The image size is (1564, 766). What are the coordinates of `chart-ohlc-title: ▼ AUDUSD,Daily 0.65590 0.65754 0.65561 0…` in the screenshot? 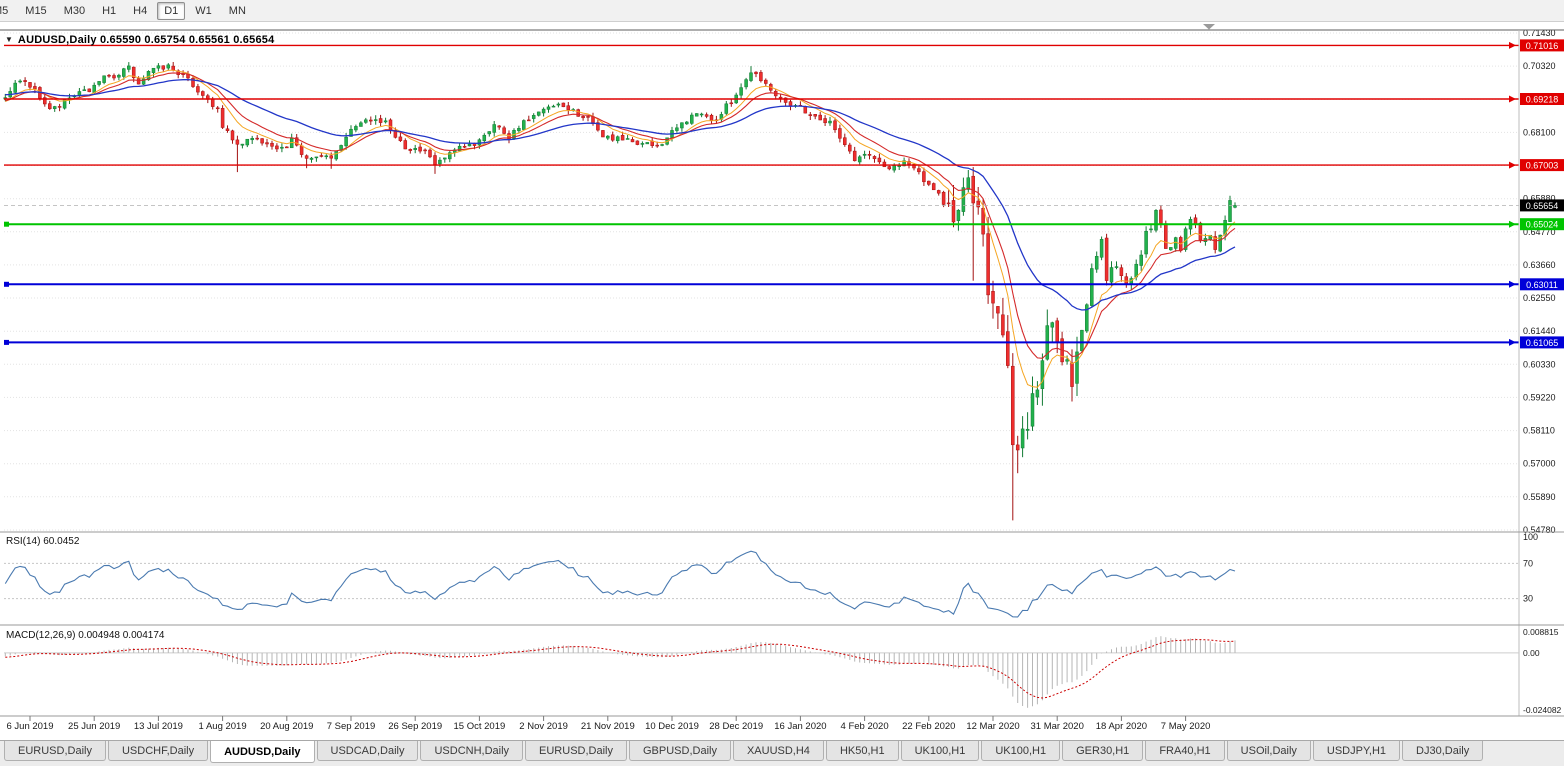 It's located at (139, 40).